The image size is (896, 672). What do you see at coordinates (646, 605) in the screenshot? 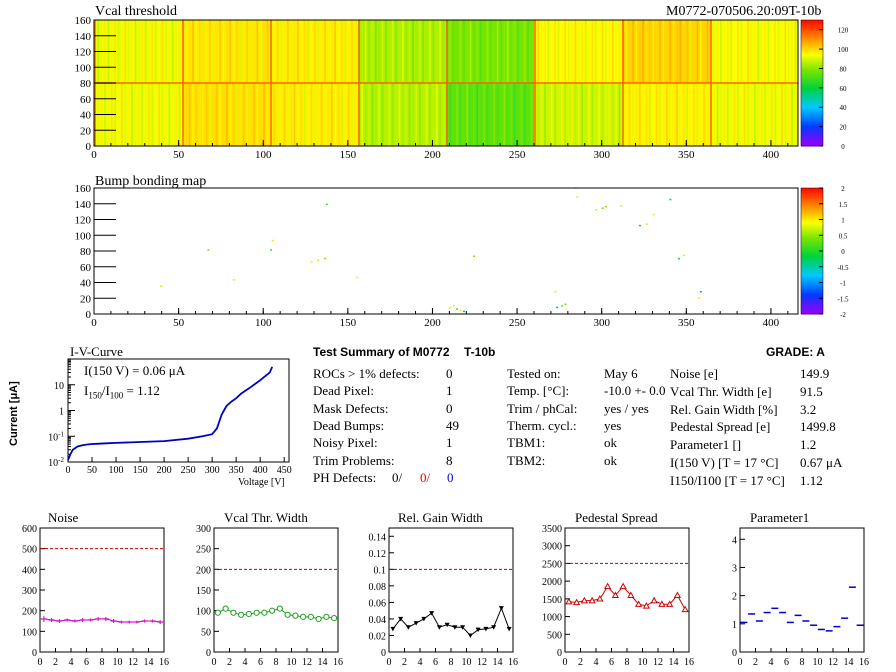
I see `pedestal-point` at bounding box center [646, 605].